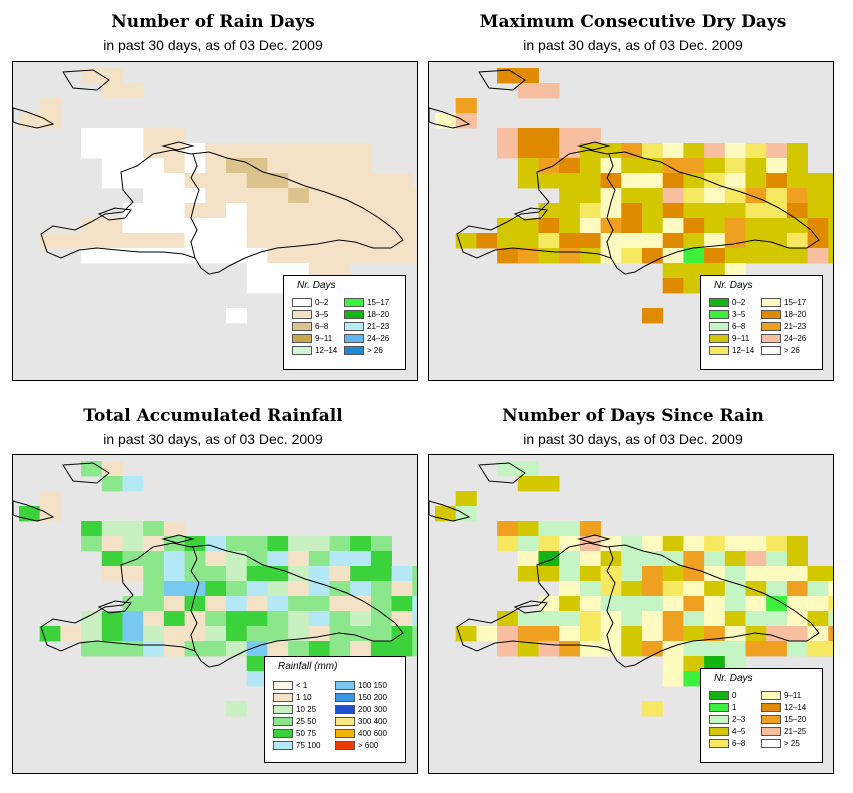 Image resolution: width=853 pixels, height=793 pixels. I want to click on legend-label: 25 50, so click(306, 721).